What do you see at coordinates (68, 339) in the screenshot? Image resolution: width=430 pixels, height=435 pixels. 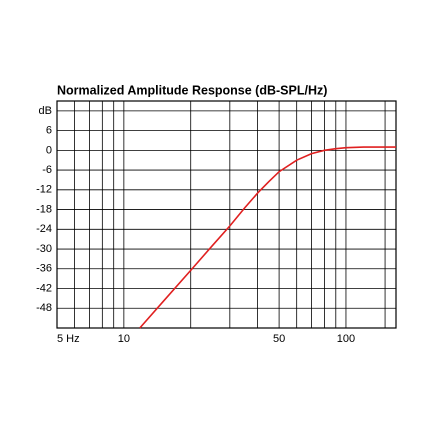 I see `x-tick-label: 5 Hz` at bounding box center [68, 339].